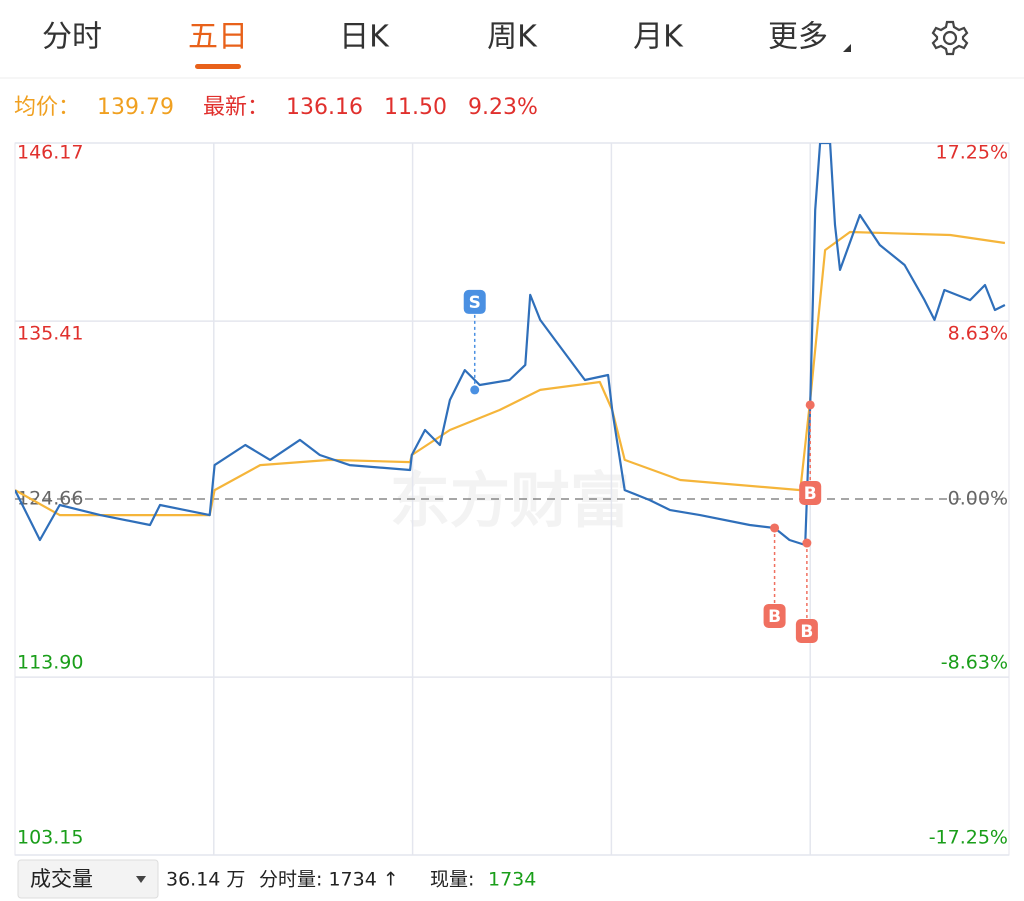 This screenshot has width=1024, height=901. What do you see at coordinates (974, 663) in the screenshot?
I see `y2-tick-label: -8.63%` at bounding box center [974, 663].